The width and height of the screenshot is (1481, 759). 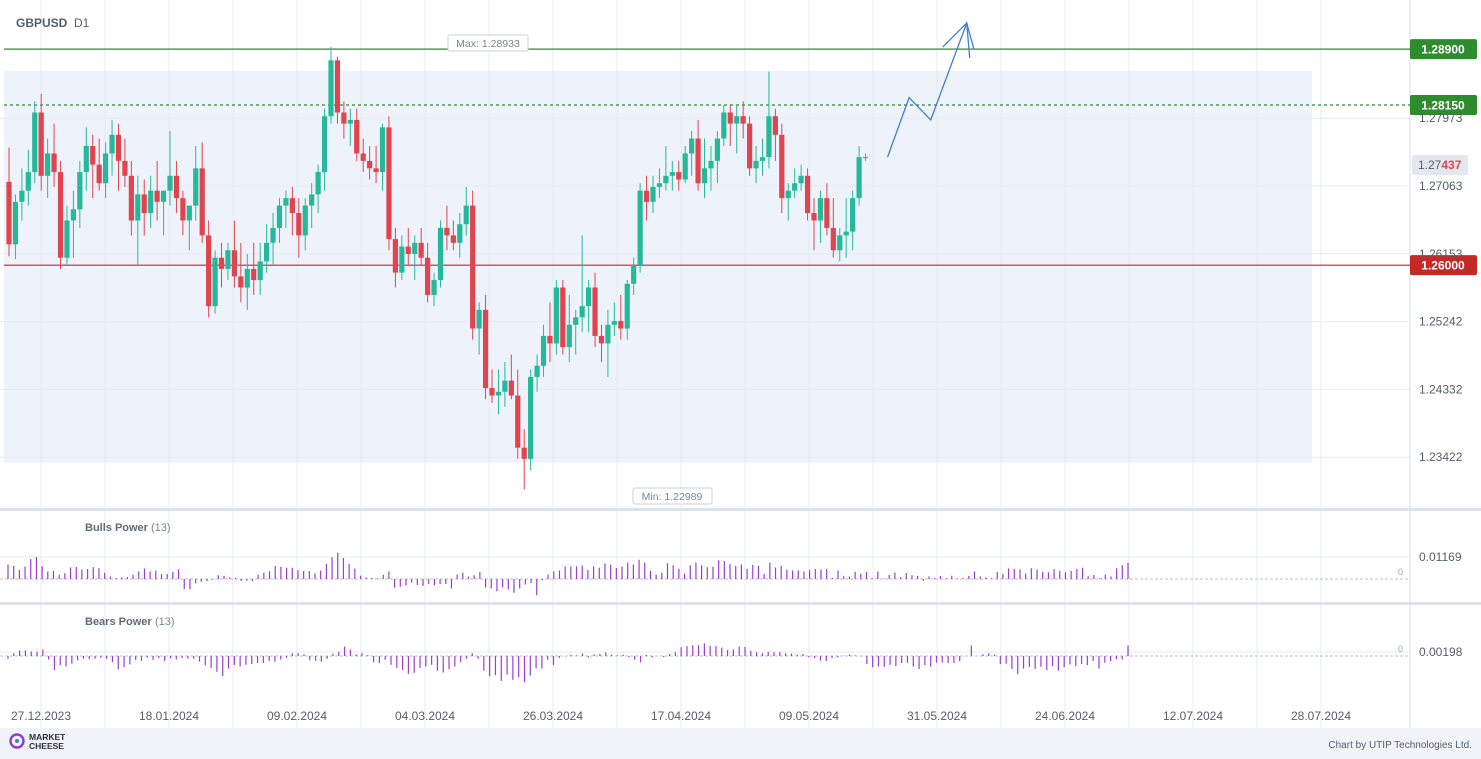 What do you see at coordinates (425, 716) in the screenshot?
I see `x-tick-label: 04.03.2024` at bounding box center [425, 716].